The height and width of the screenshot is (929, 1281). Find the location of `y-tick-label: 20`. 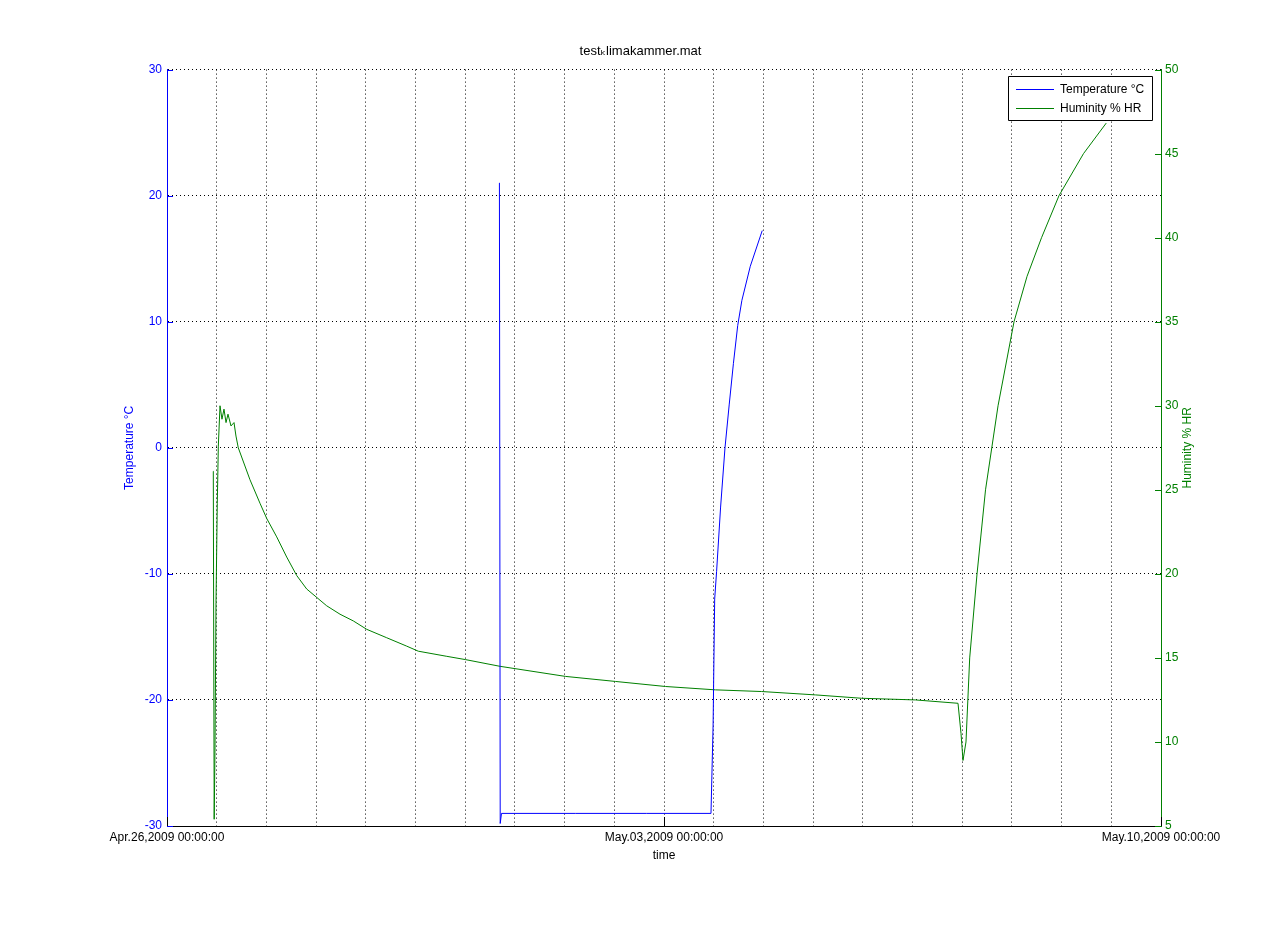

y-tick-label: 20 is located at coordinates (155, 194).